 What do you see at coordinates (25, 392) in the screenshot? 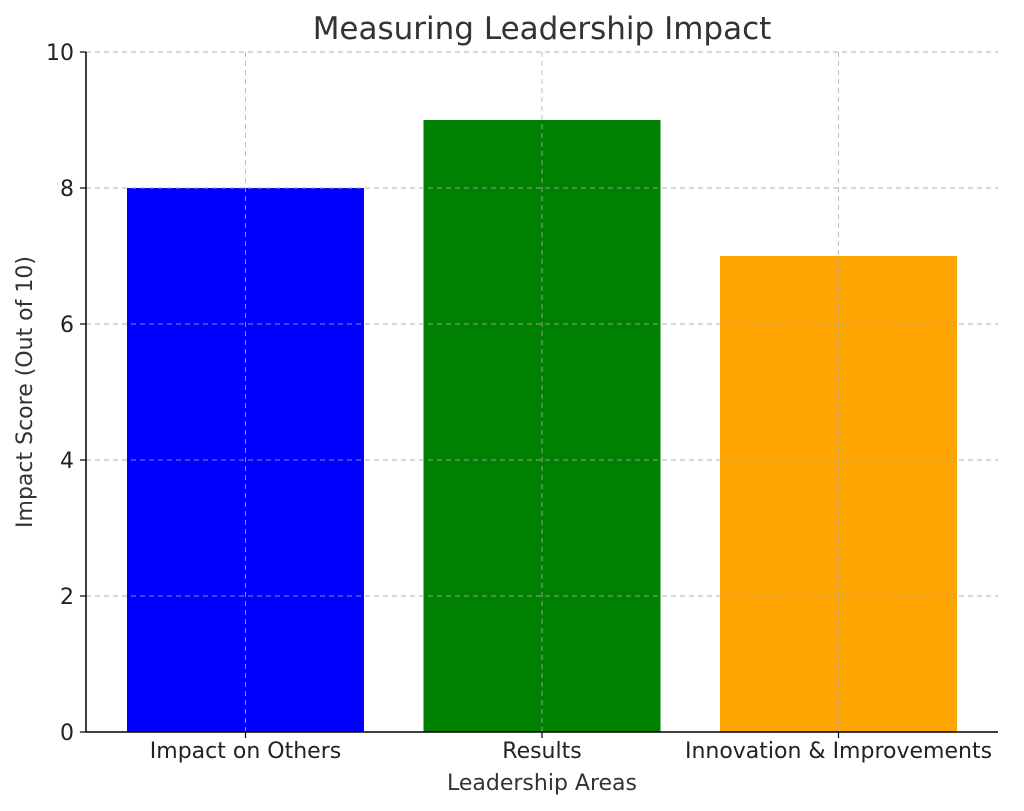
I see `y-axis-label: Impact Score (Out of 10)` at bounding box center [25, 392].